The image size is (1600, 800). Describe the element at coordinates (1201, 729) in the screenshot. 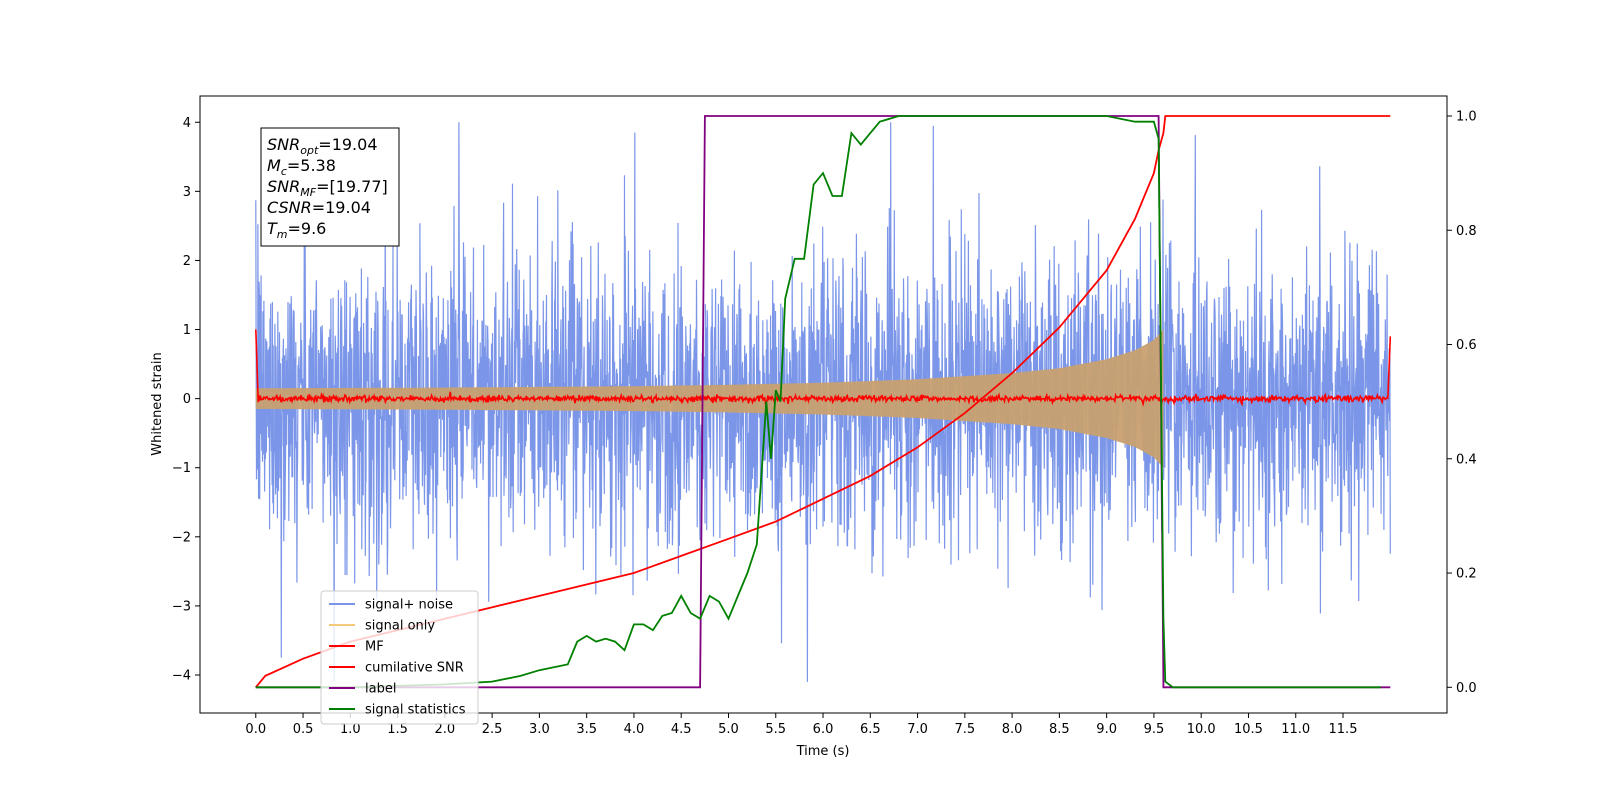

I see `x-tick-label: 10.0` at that location.